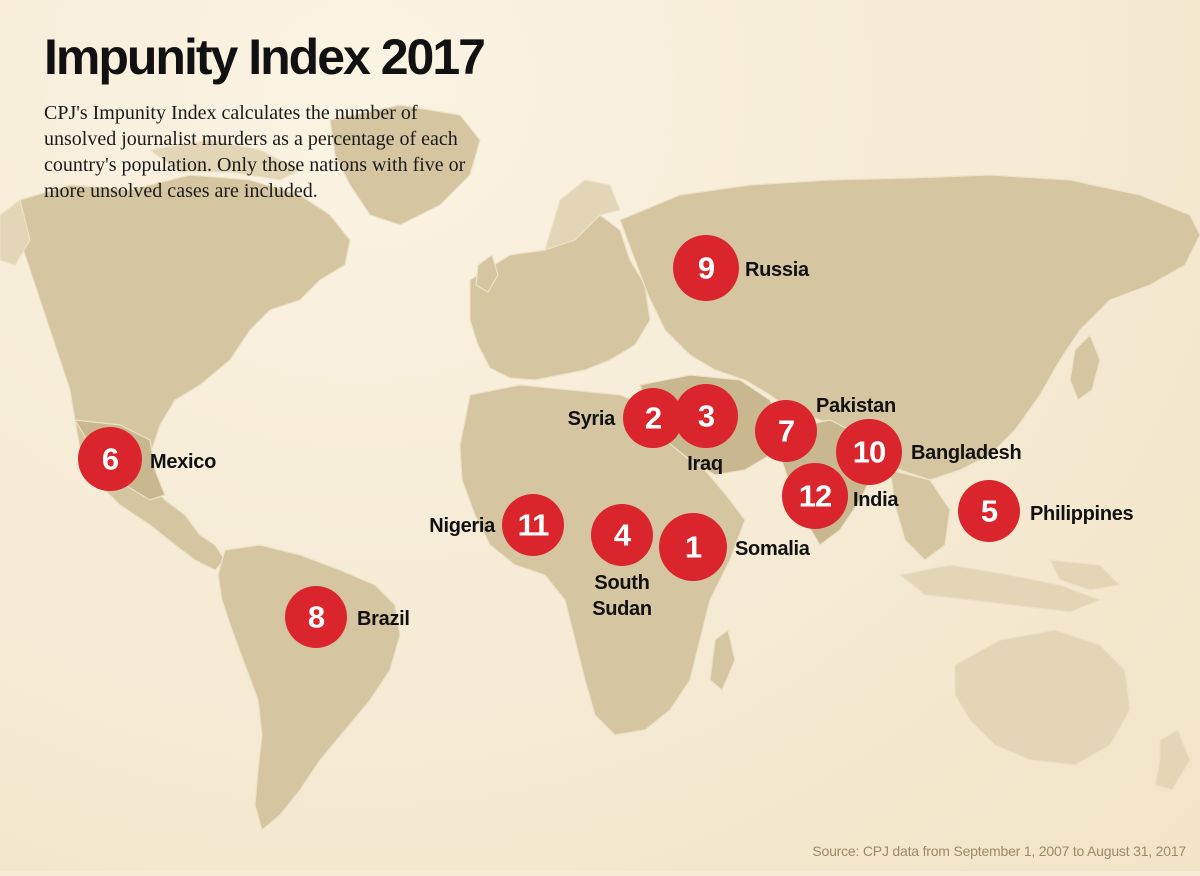 This screenshot has height=876, width=1200. Describe the element at coordinates (185, 372) in the screenshot. I see `landmass-north-america` at that location.